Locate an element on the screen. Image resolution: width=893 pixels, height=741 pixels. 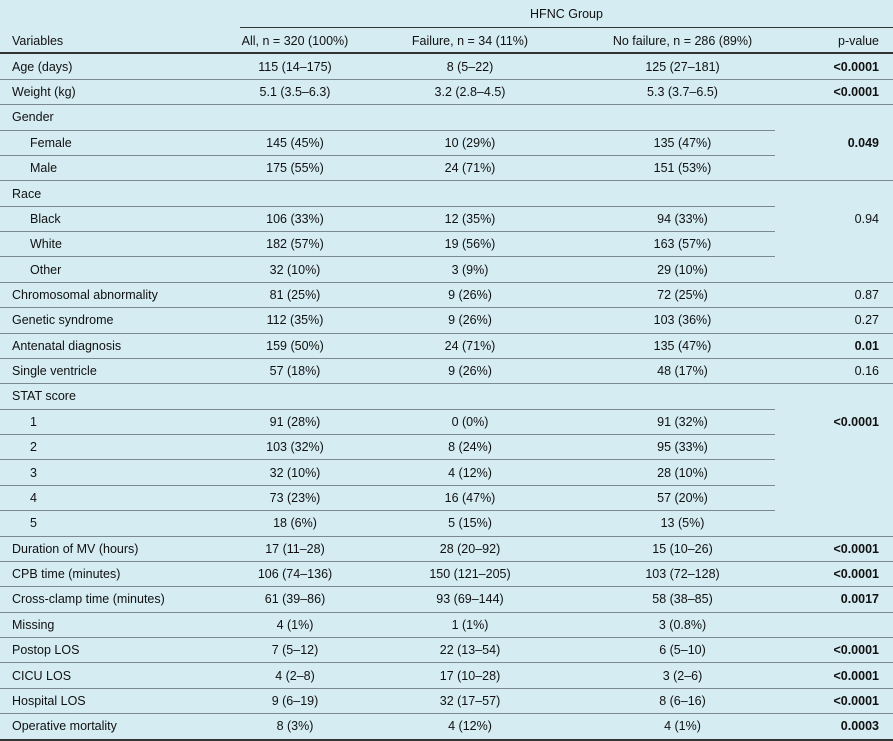
cell-value: 4 (12%) is located at coordinates (470, 472).